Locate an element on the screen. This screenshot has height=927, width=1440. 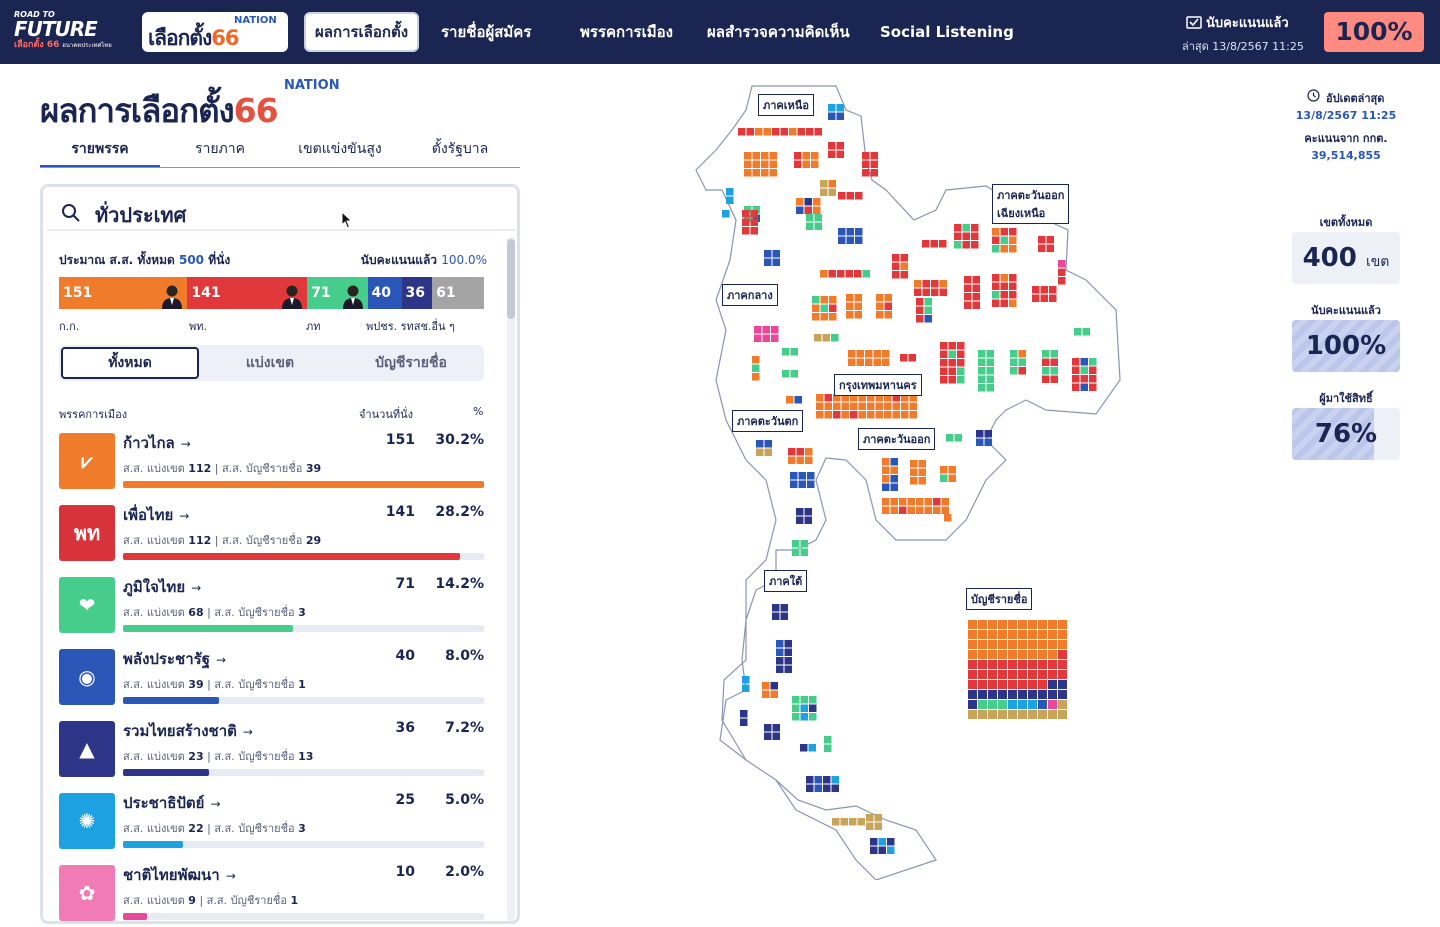
region-label: ภาคตะวันตก is located at coordinates (768, 421).